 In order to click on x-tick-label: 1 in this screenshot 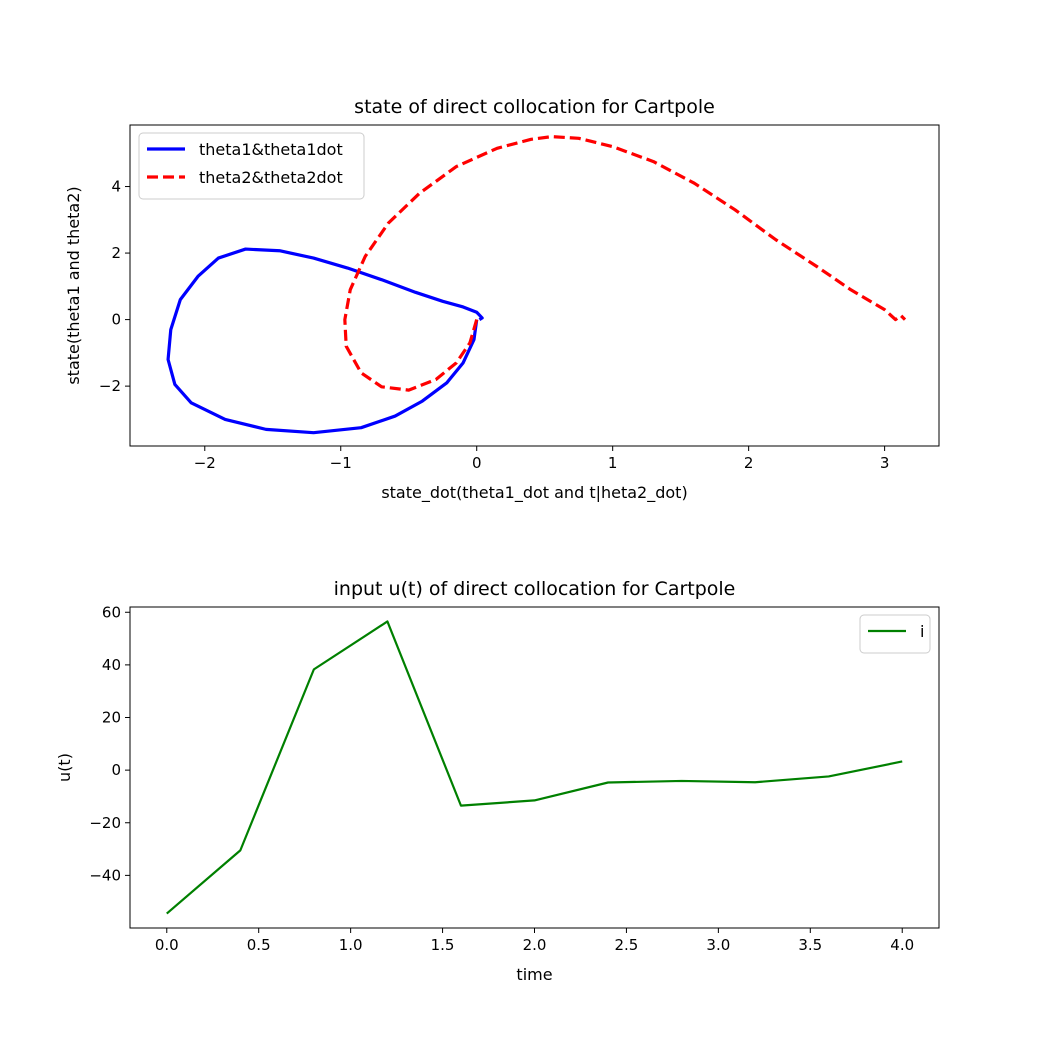, I will do `click(613, 463)`.